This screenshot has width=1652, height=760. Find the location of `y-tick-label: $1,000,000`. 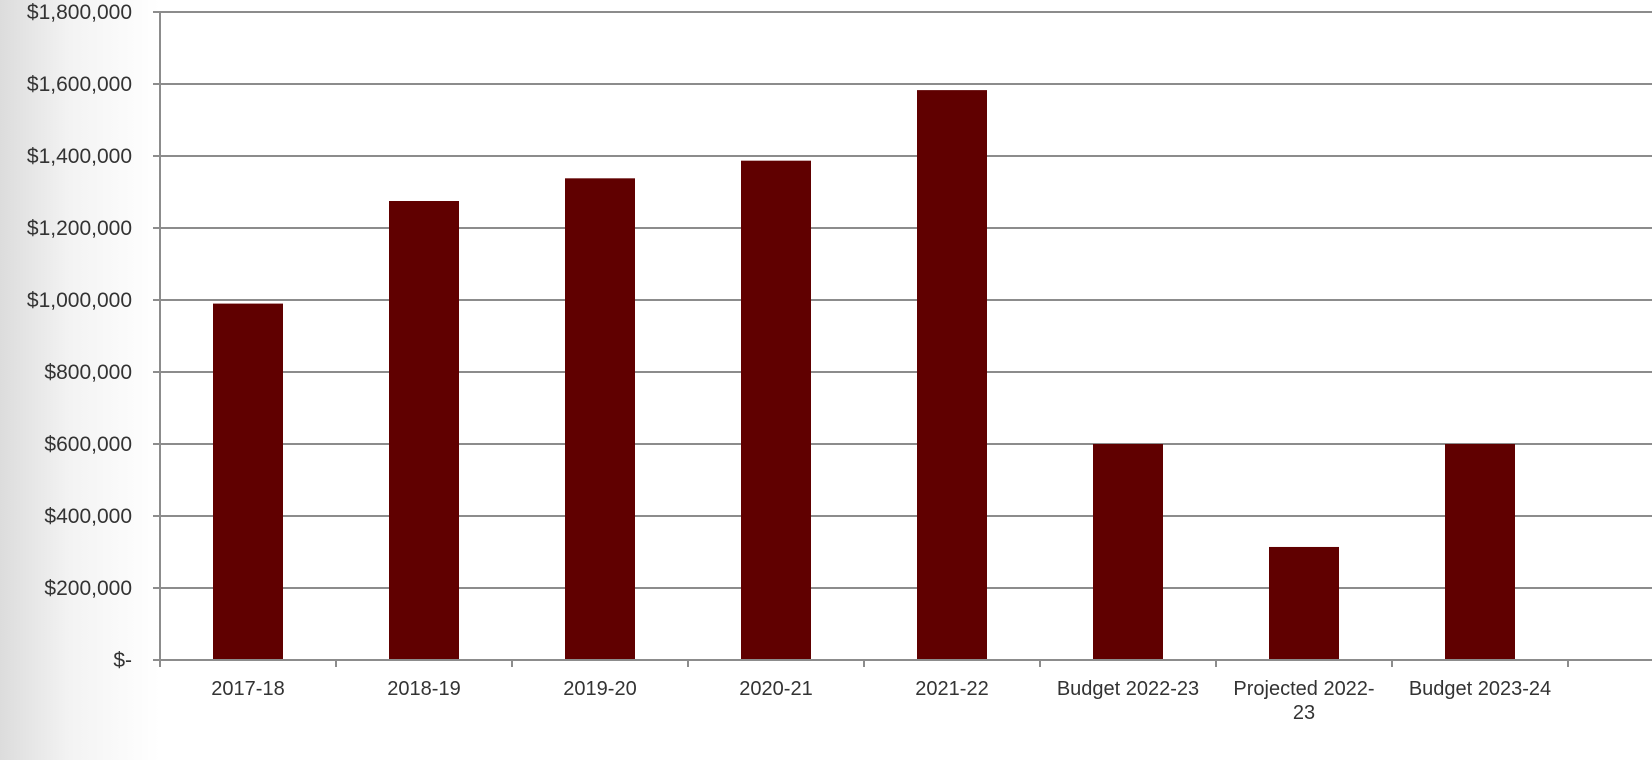

y-tick-label: $1,000,000 is located at coordinates (79, 300).